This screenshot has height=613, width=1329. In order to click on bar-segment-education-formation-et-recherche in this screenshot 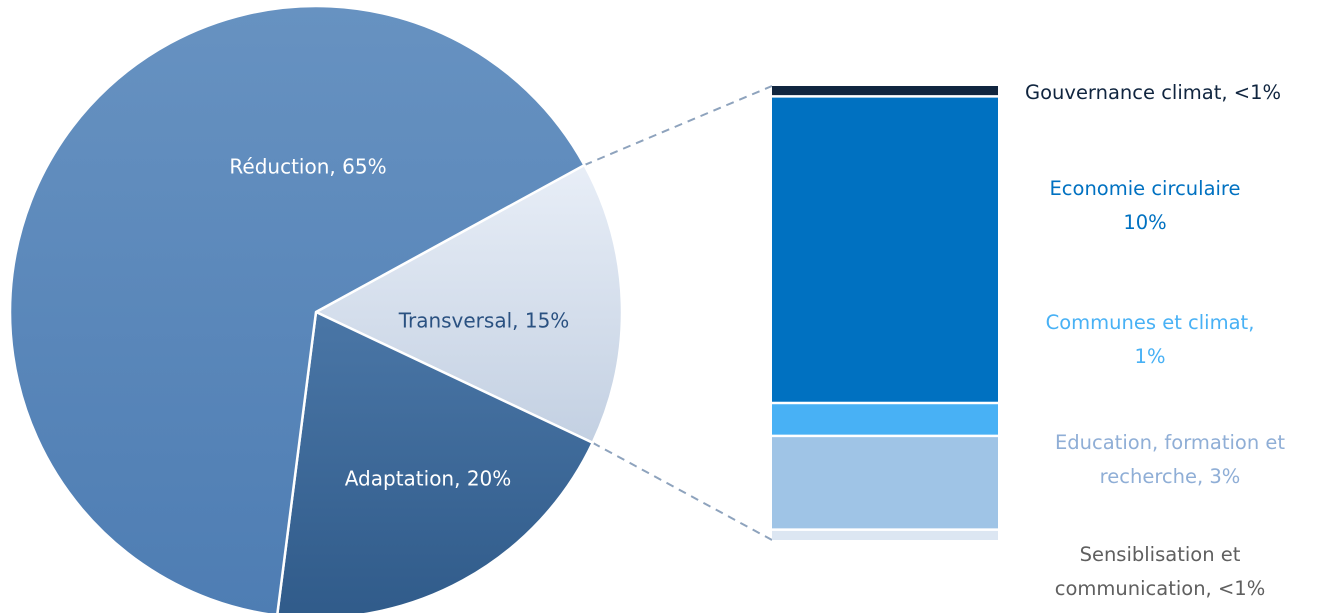, I will do `click(885, 483)`.